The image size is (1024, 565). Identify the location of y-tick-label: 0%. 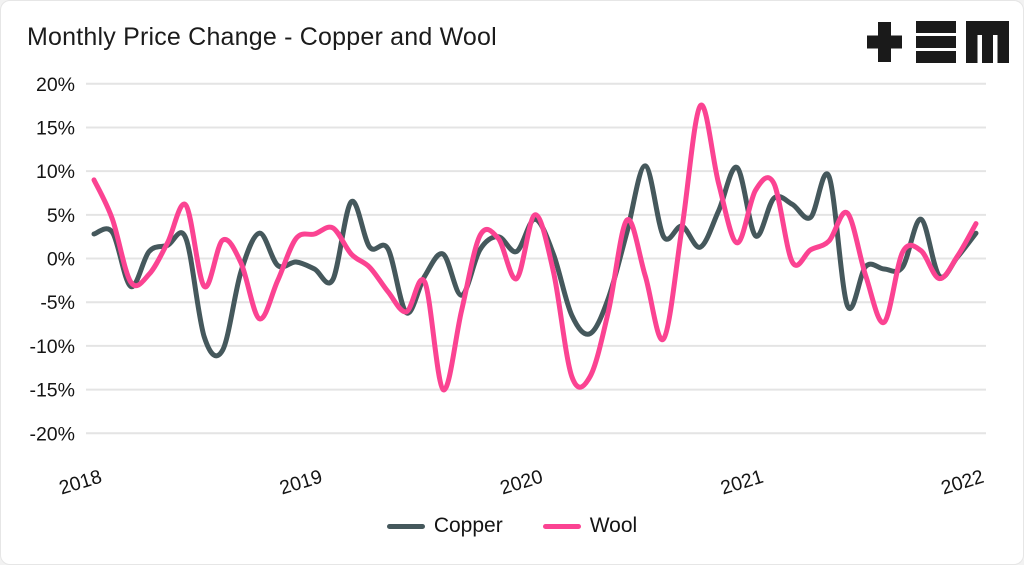
(61, 260).